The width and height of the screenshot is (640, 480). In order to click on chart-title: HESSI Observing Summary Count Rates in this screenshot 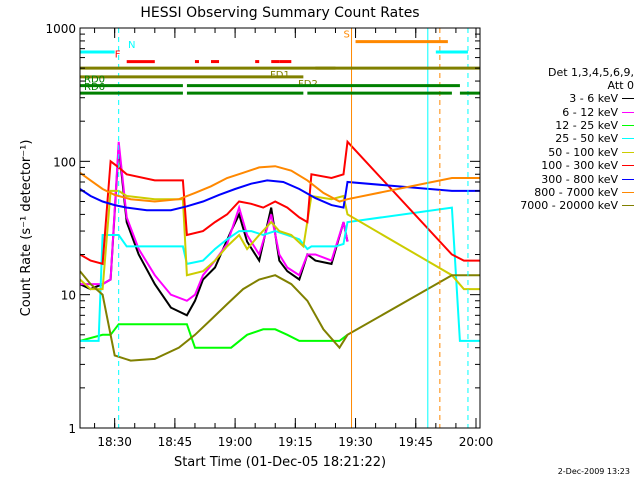, I will do `click(279, 13)`.